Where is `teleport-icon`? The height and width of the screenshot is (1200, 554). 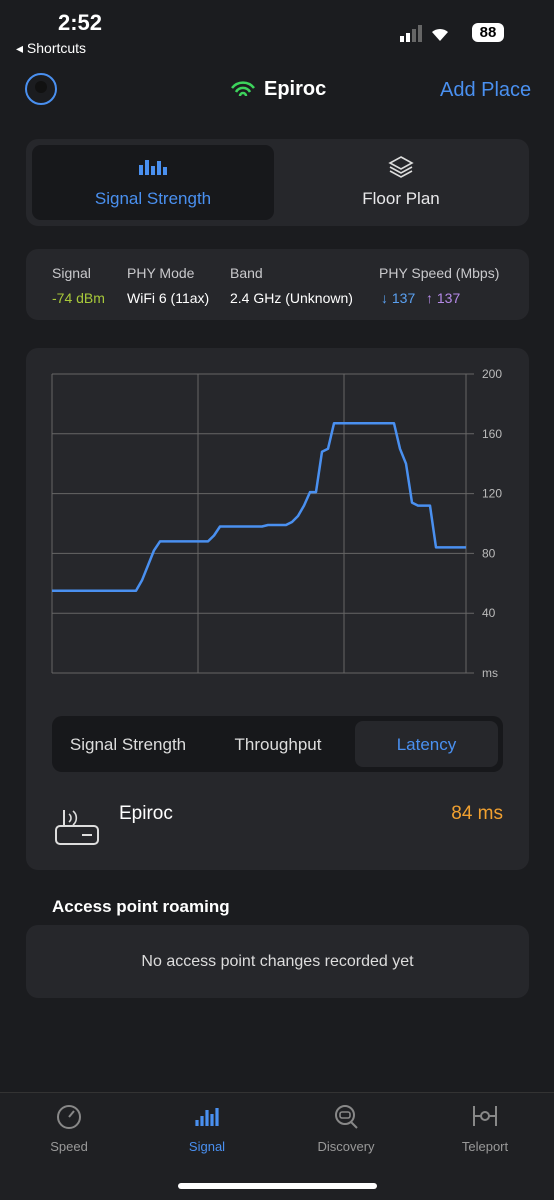
teleport-icon is located at coordinates (485, 1116).